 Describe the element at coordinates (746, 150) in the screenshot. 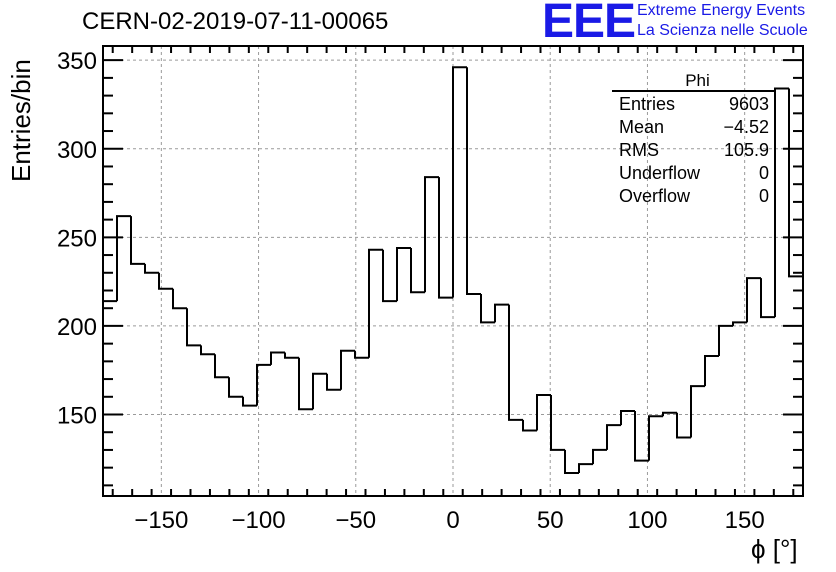

I see `stats-row-value: 105.9` at that location.